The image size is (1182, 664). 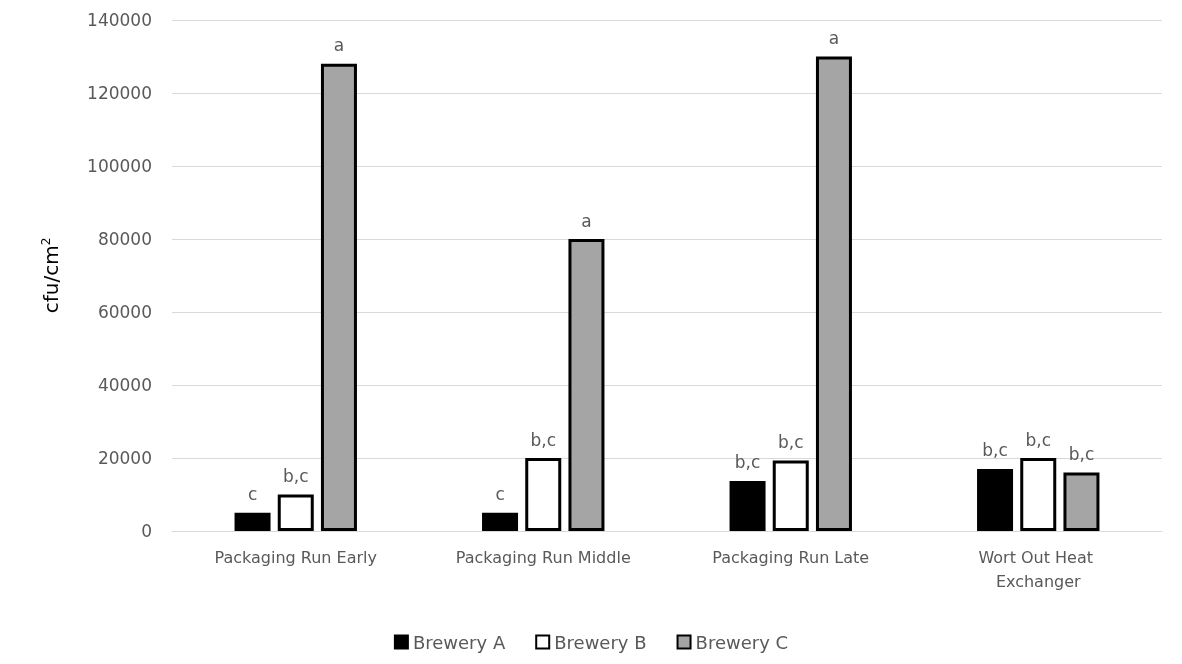 What do you see at coordinates (119, 20) in the screenshot?
I see `y-tick-label: 140000` at bounding box center [119, 20].